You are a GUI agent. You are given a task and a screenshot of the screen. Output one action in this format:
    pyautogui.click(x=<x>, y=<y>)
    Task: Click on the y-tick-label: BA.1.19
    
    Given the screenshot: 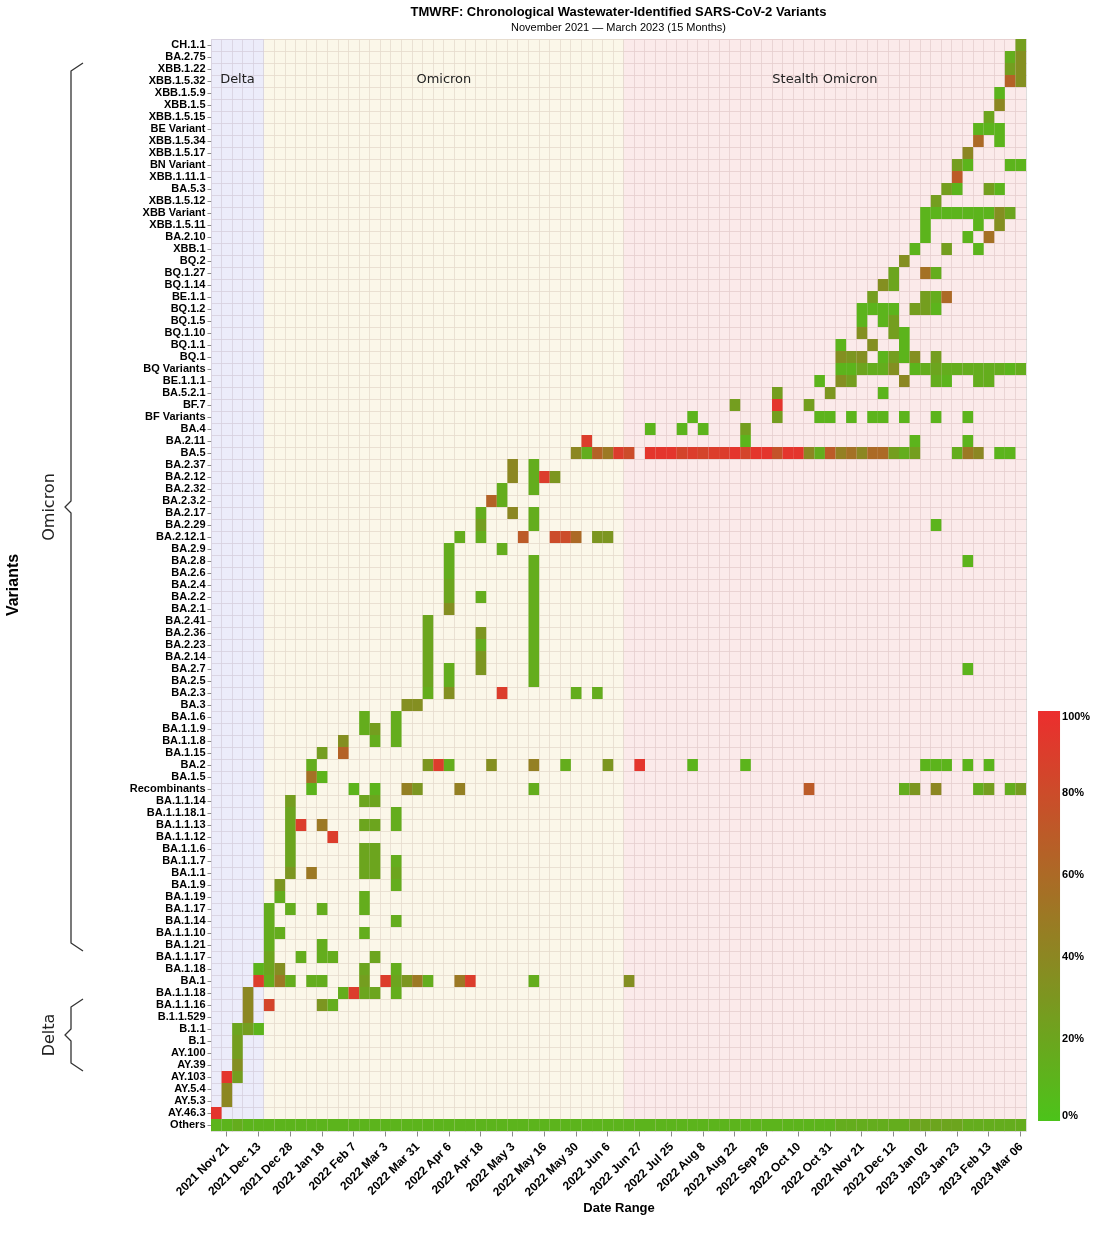 What is the action you would take?
    pyautogui.click(x=185, y=896)
    